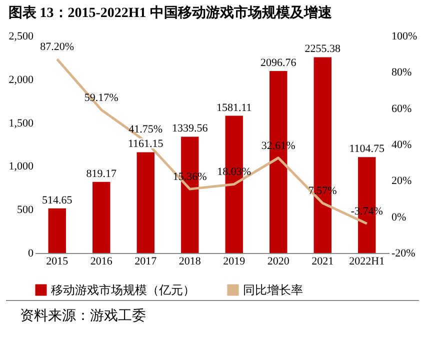 The width and height of the screenshot is (425, 338). I want to click on data-label: 1581.11, so click(234, 108).